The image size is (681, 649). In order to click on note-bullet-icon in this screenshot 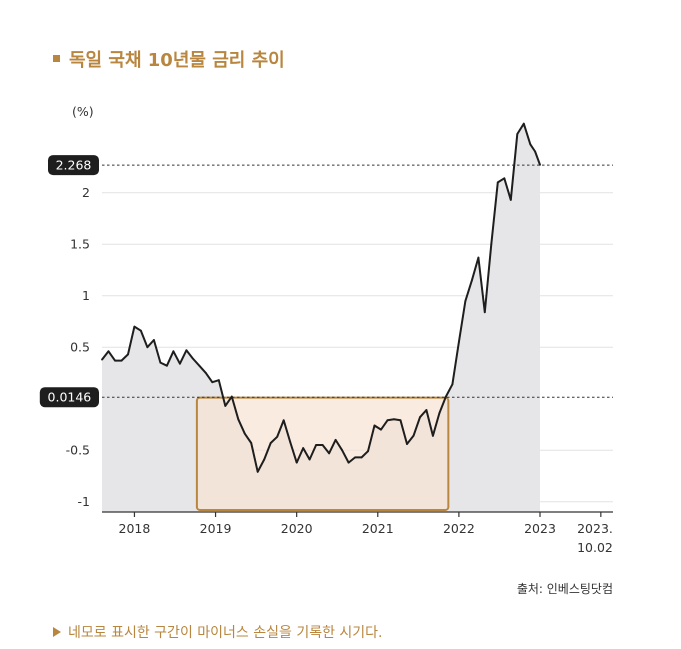, I will do `click(57, 632)`.